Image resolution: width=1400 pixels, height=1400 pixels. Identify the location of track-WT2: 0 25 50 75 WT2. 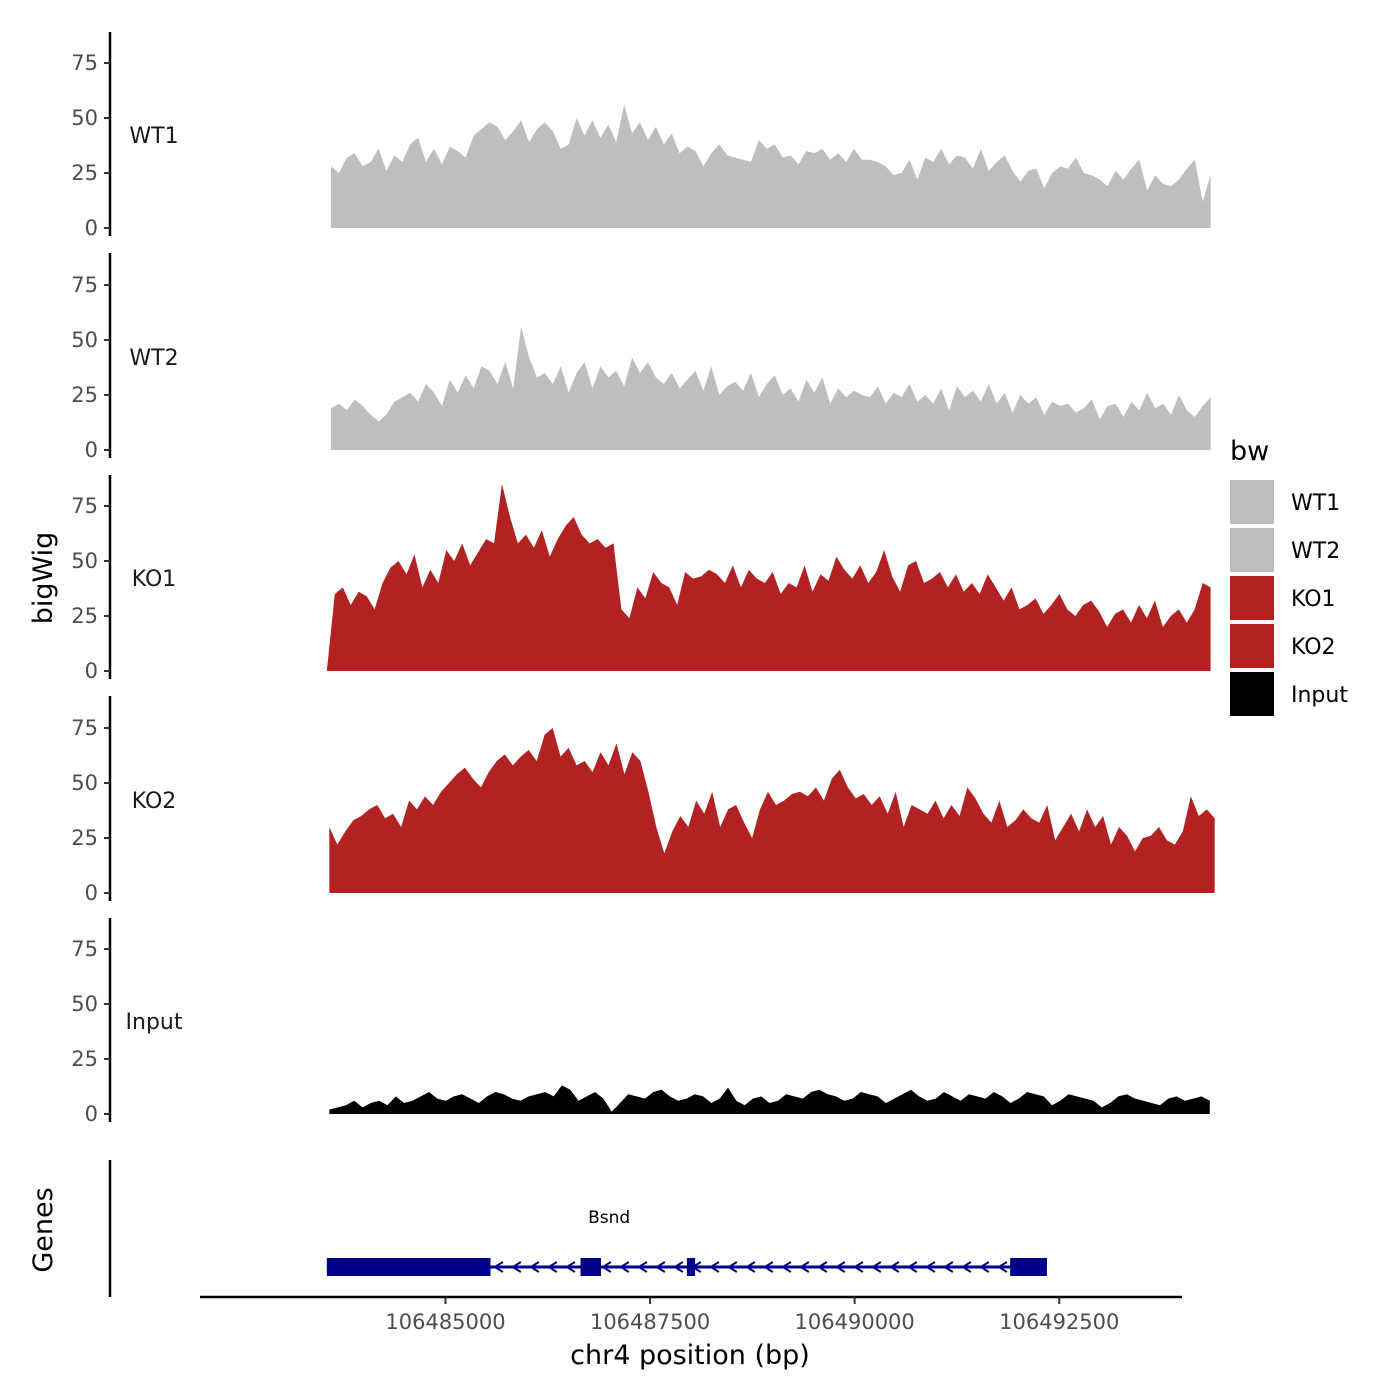
(641, 357).